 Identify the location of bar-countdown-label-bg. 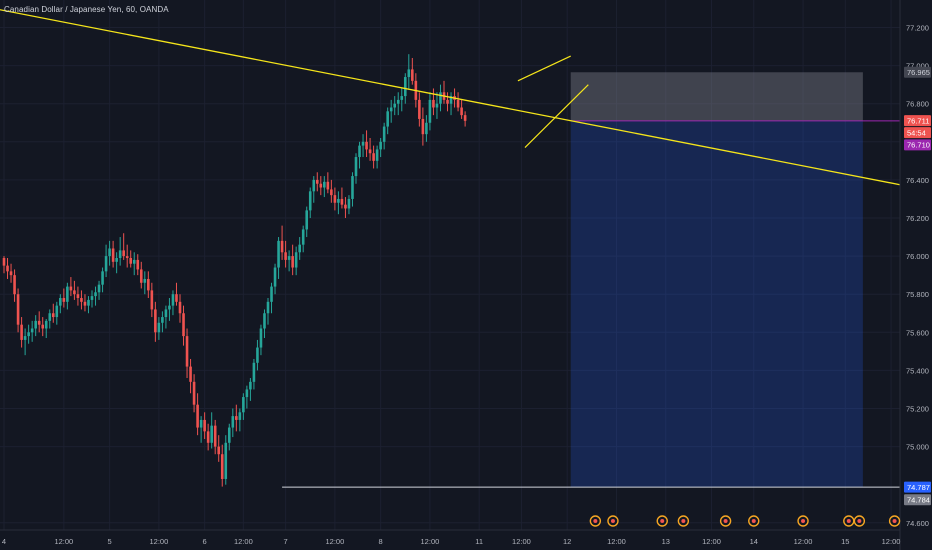
(917, 133).